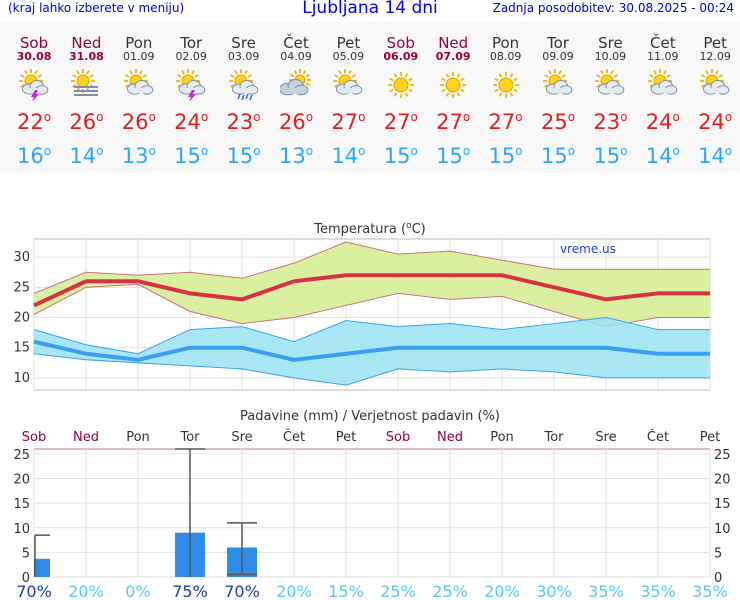  What do you see at coordinates (453, 56) in the screenshot?
I see `day-date: 07.09` at bounding box center [453, 56].